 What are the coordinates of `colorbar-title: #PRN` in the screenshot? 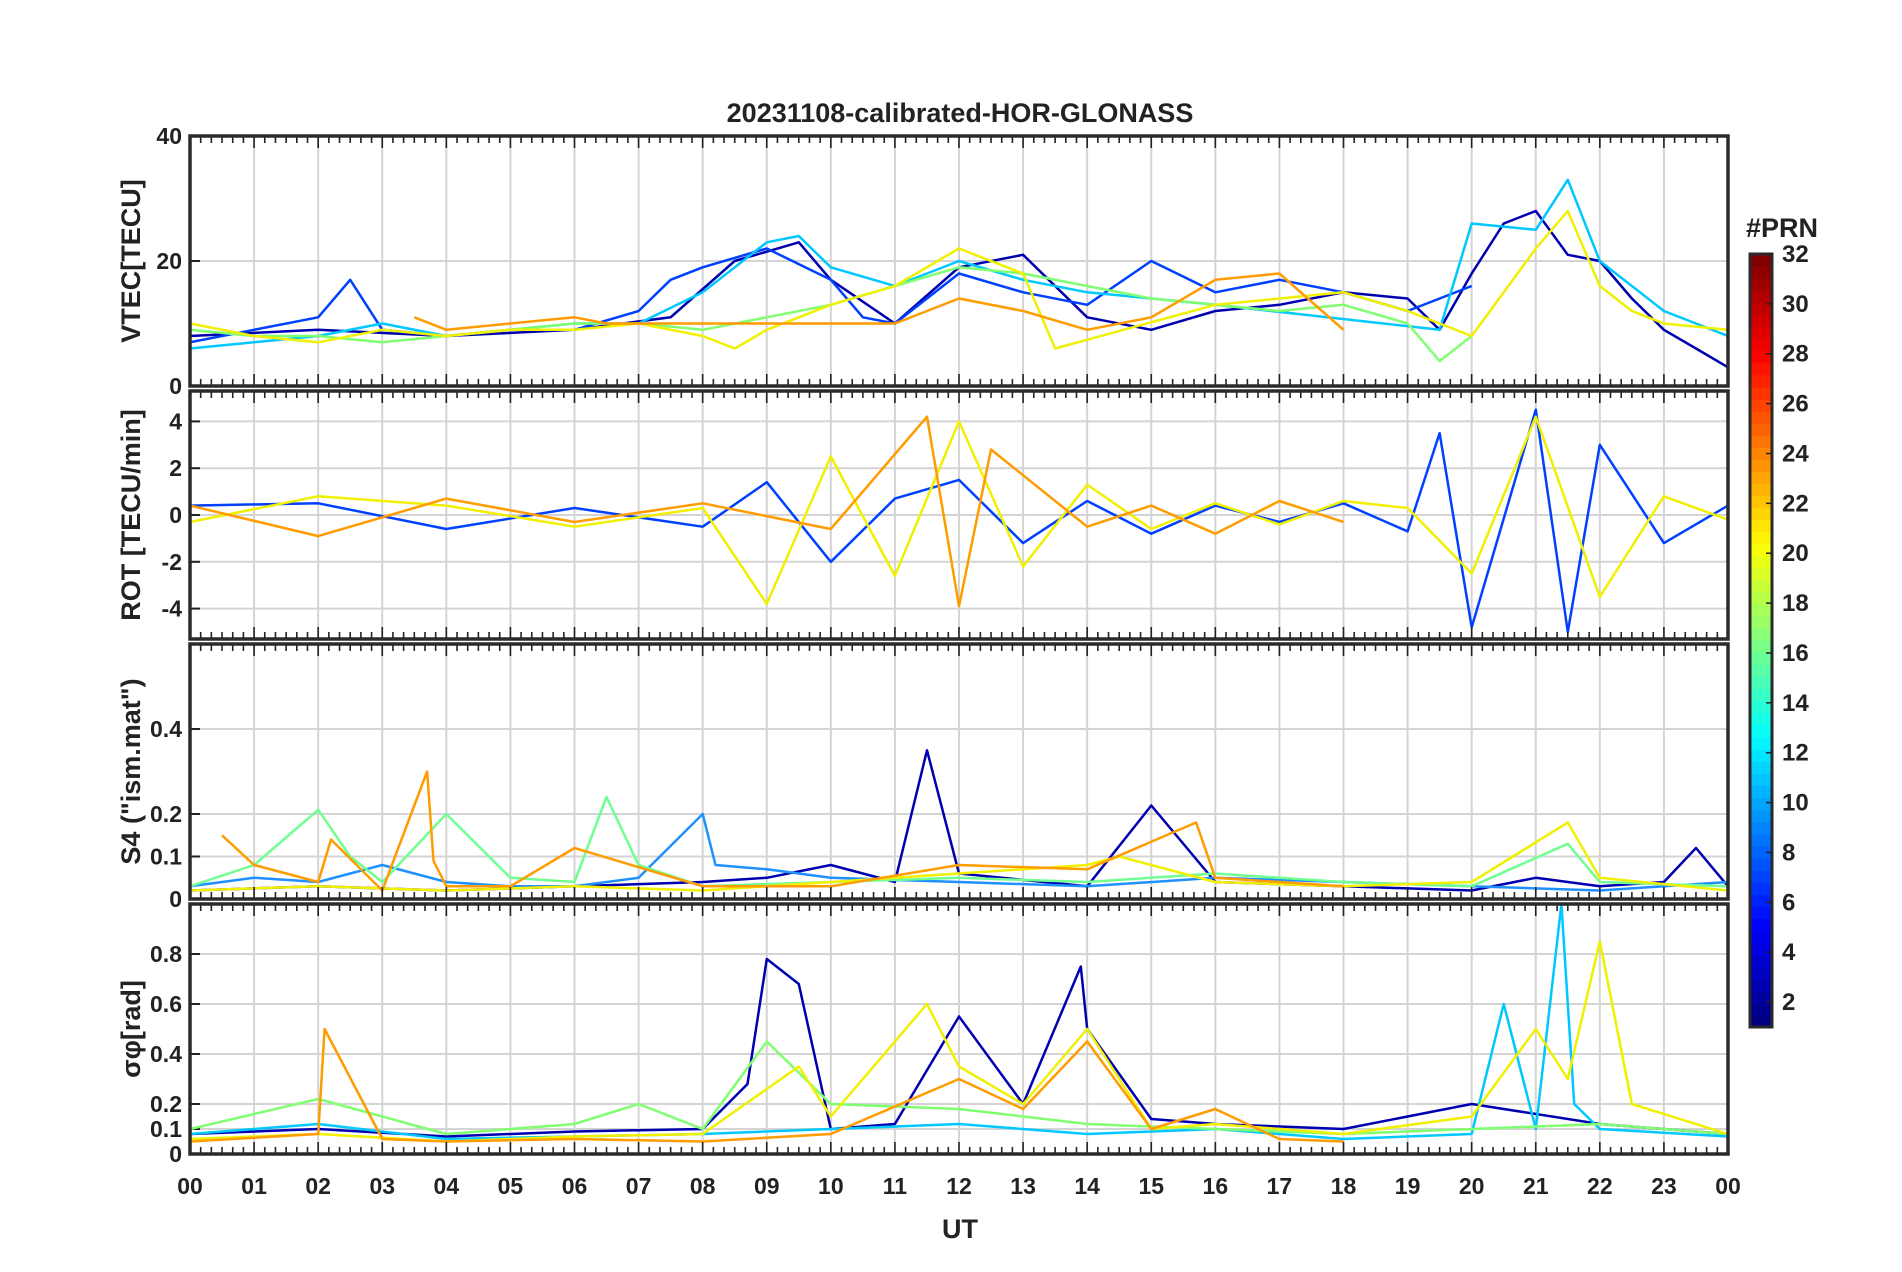 It's located at (1782, 228).